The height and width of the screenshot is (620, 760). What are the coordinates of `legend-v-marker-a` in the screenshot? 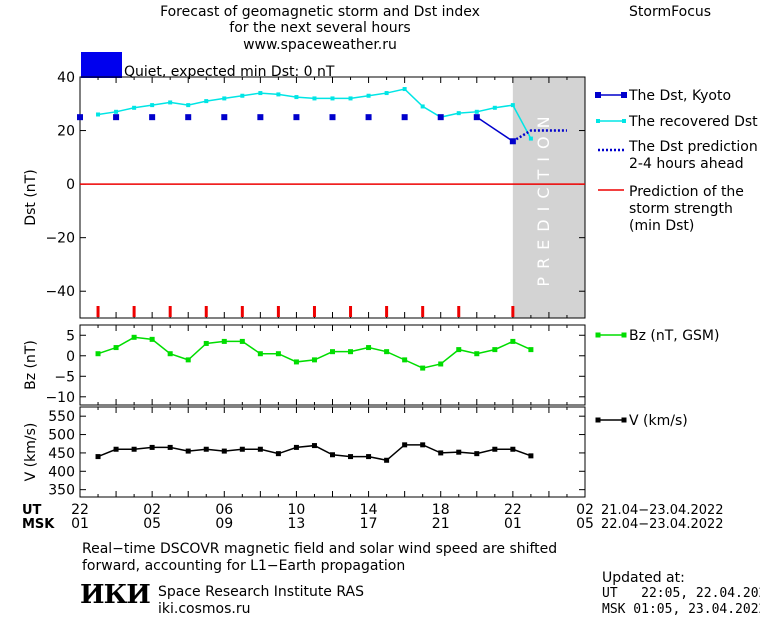 It's located at (598, 420).